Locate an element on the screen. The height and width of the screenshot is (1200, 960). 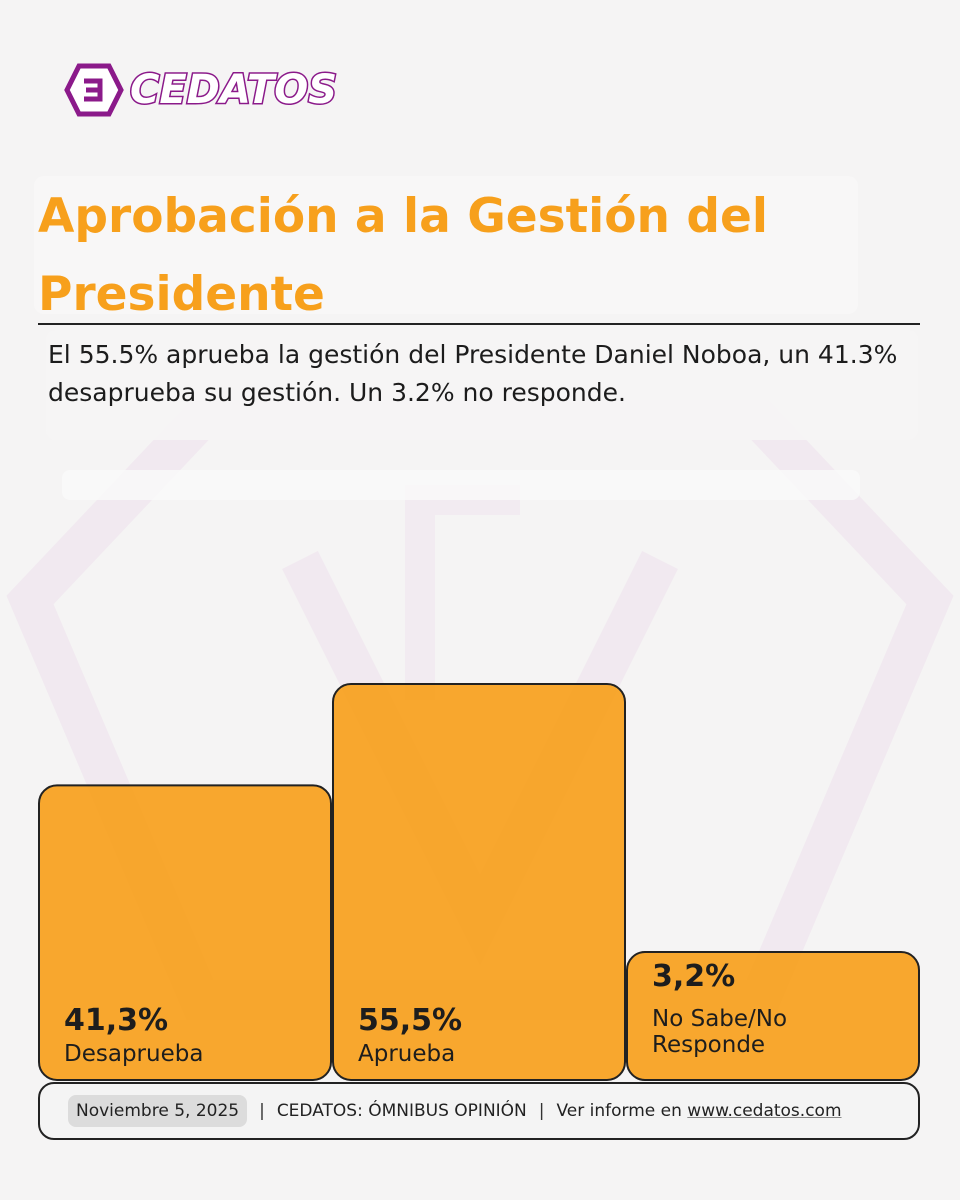
footer-date: Noviembre 5, 2025 is located at coordinates (158, 1111).